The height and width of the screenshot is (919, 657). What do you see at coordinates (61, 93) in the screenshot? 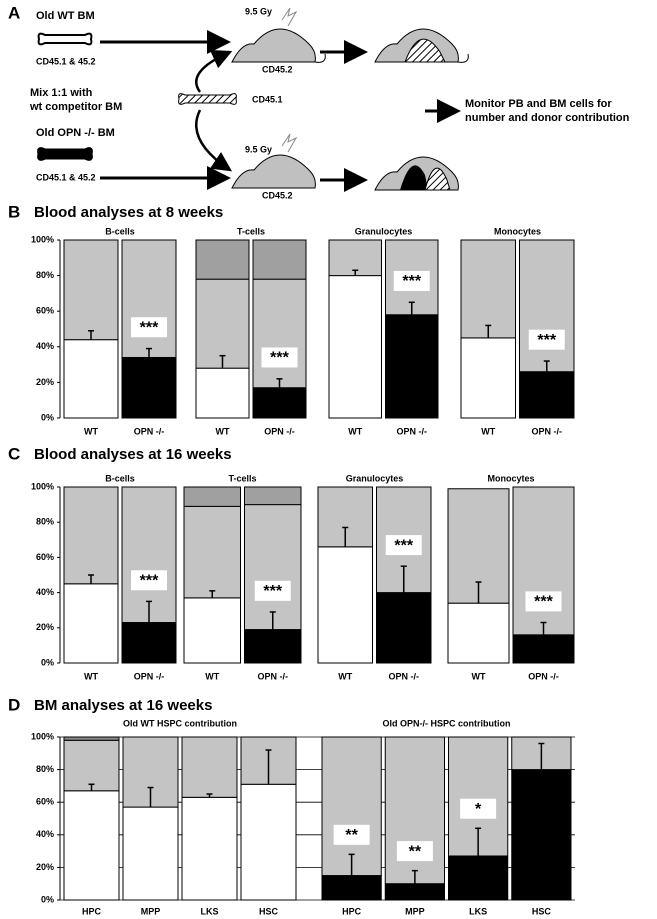
I see `label: Mix 1:1 with` at bounding box center [61, 93].